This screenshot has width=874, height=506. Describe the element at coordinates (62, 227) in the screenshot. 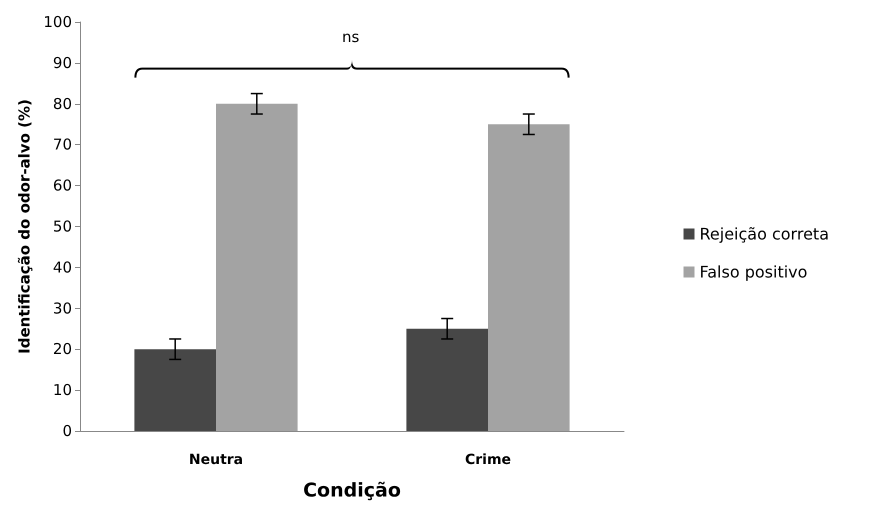

I see `y-tick-label: 50` at that location.